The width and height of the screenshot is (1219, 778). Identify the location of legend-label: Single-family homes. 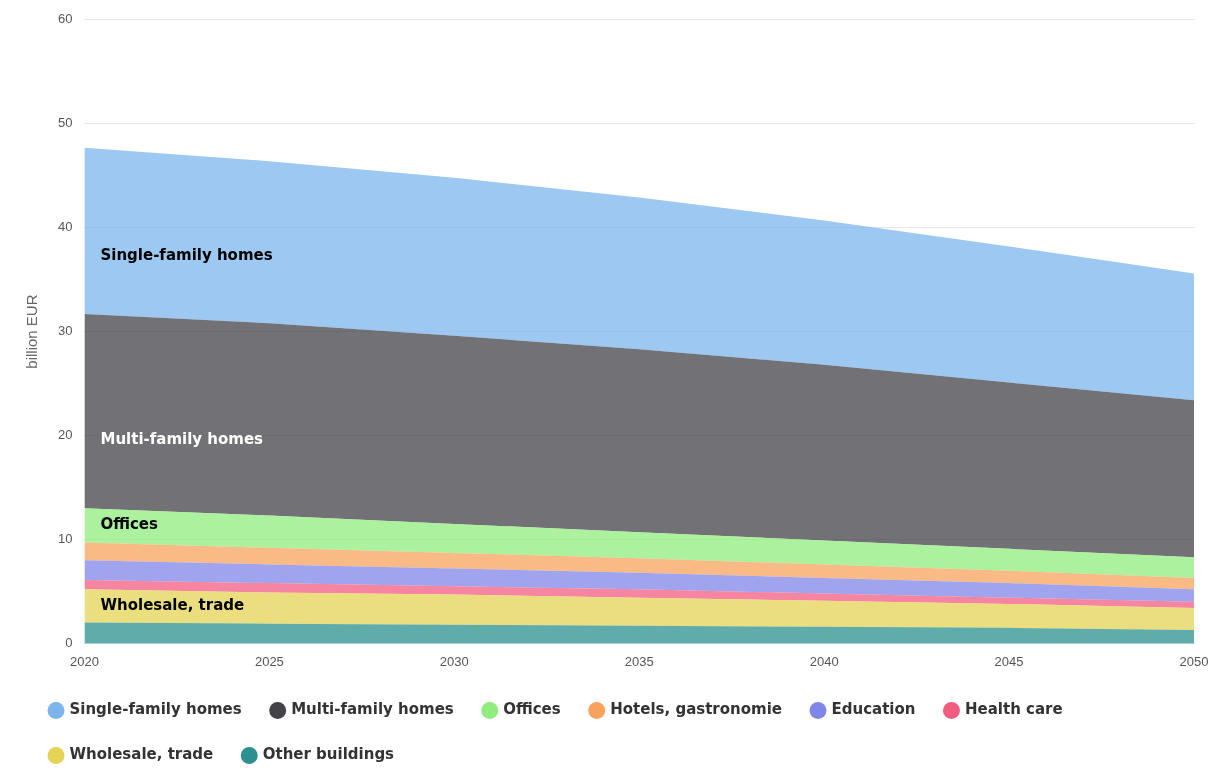
(155, 709).